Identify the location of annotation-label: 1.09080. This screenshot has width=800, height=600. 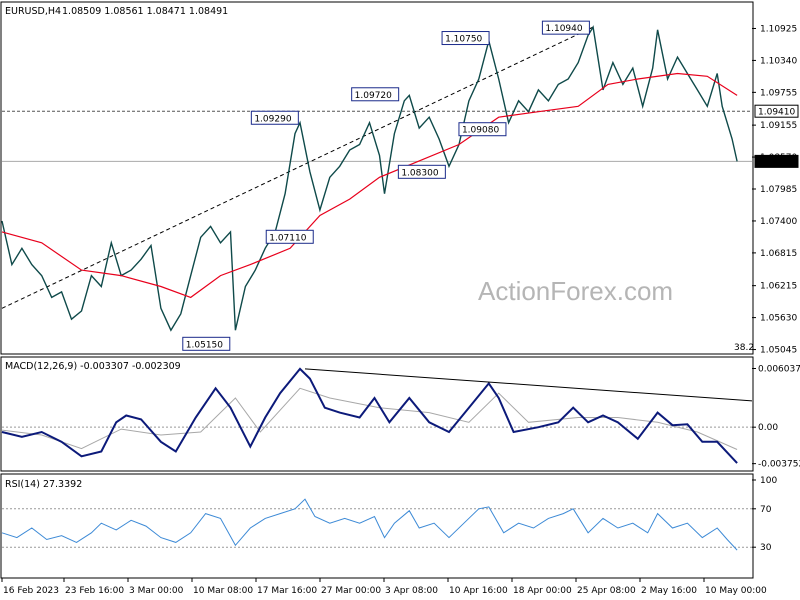
(480, 131).